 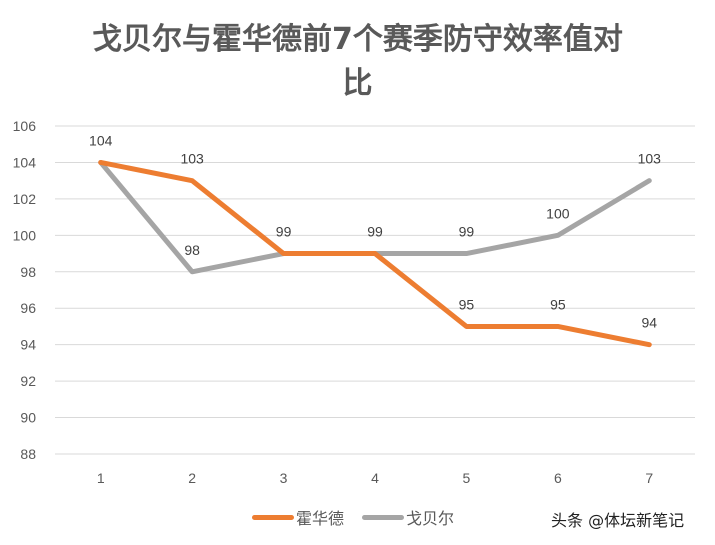 What do you see at coordinates (284, 478) in the screenshot?
I see `x-tick-label: 3` at bounding box center [284, 478].